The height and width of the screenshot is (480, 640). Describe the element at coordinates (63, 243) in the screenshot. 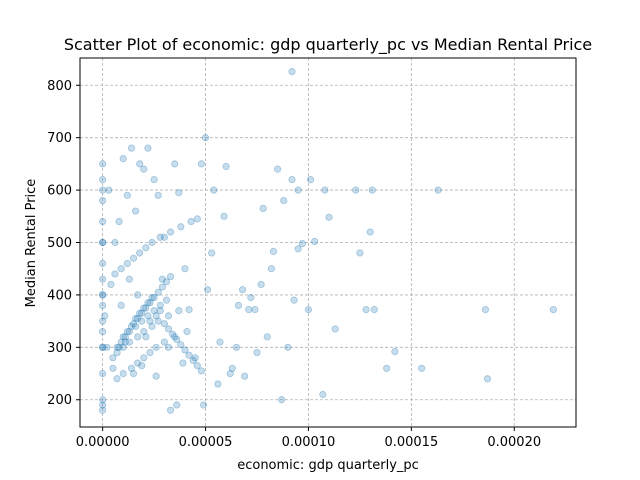

I see `y-ticks: 200 300 400 500 600 700 800` at that location.